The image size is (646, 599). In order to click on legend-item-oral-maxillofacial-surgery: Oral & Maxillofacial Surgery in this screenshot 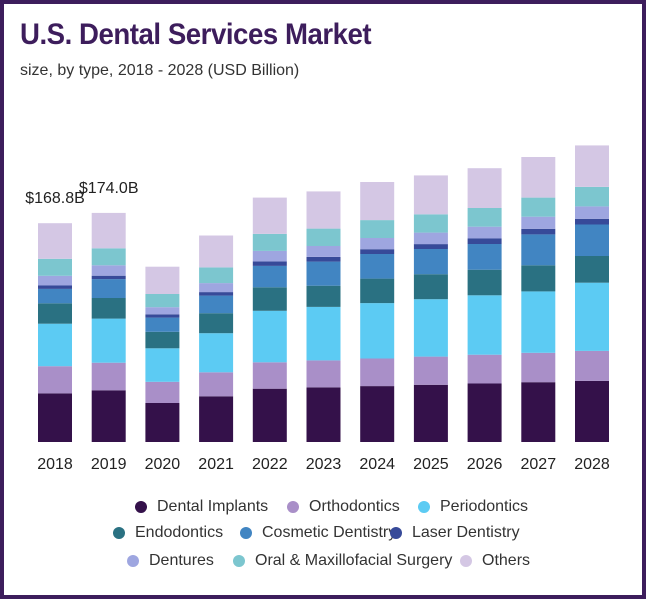, I will do `click(342, 561)`.